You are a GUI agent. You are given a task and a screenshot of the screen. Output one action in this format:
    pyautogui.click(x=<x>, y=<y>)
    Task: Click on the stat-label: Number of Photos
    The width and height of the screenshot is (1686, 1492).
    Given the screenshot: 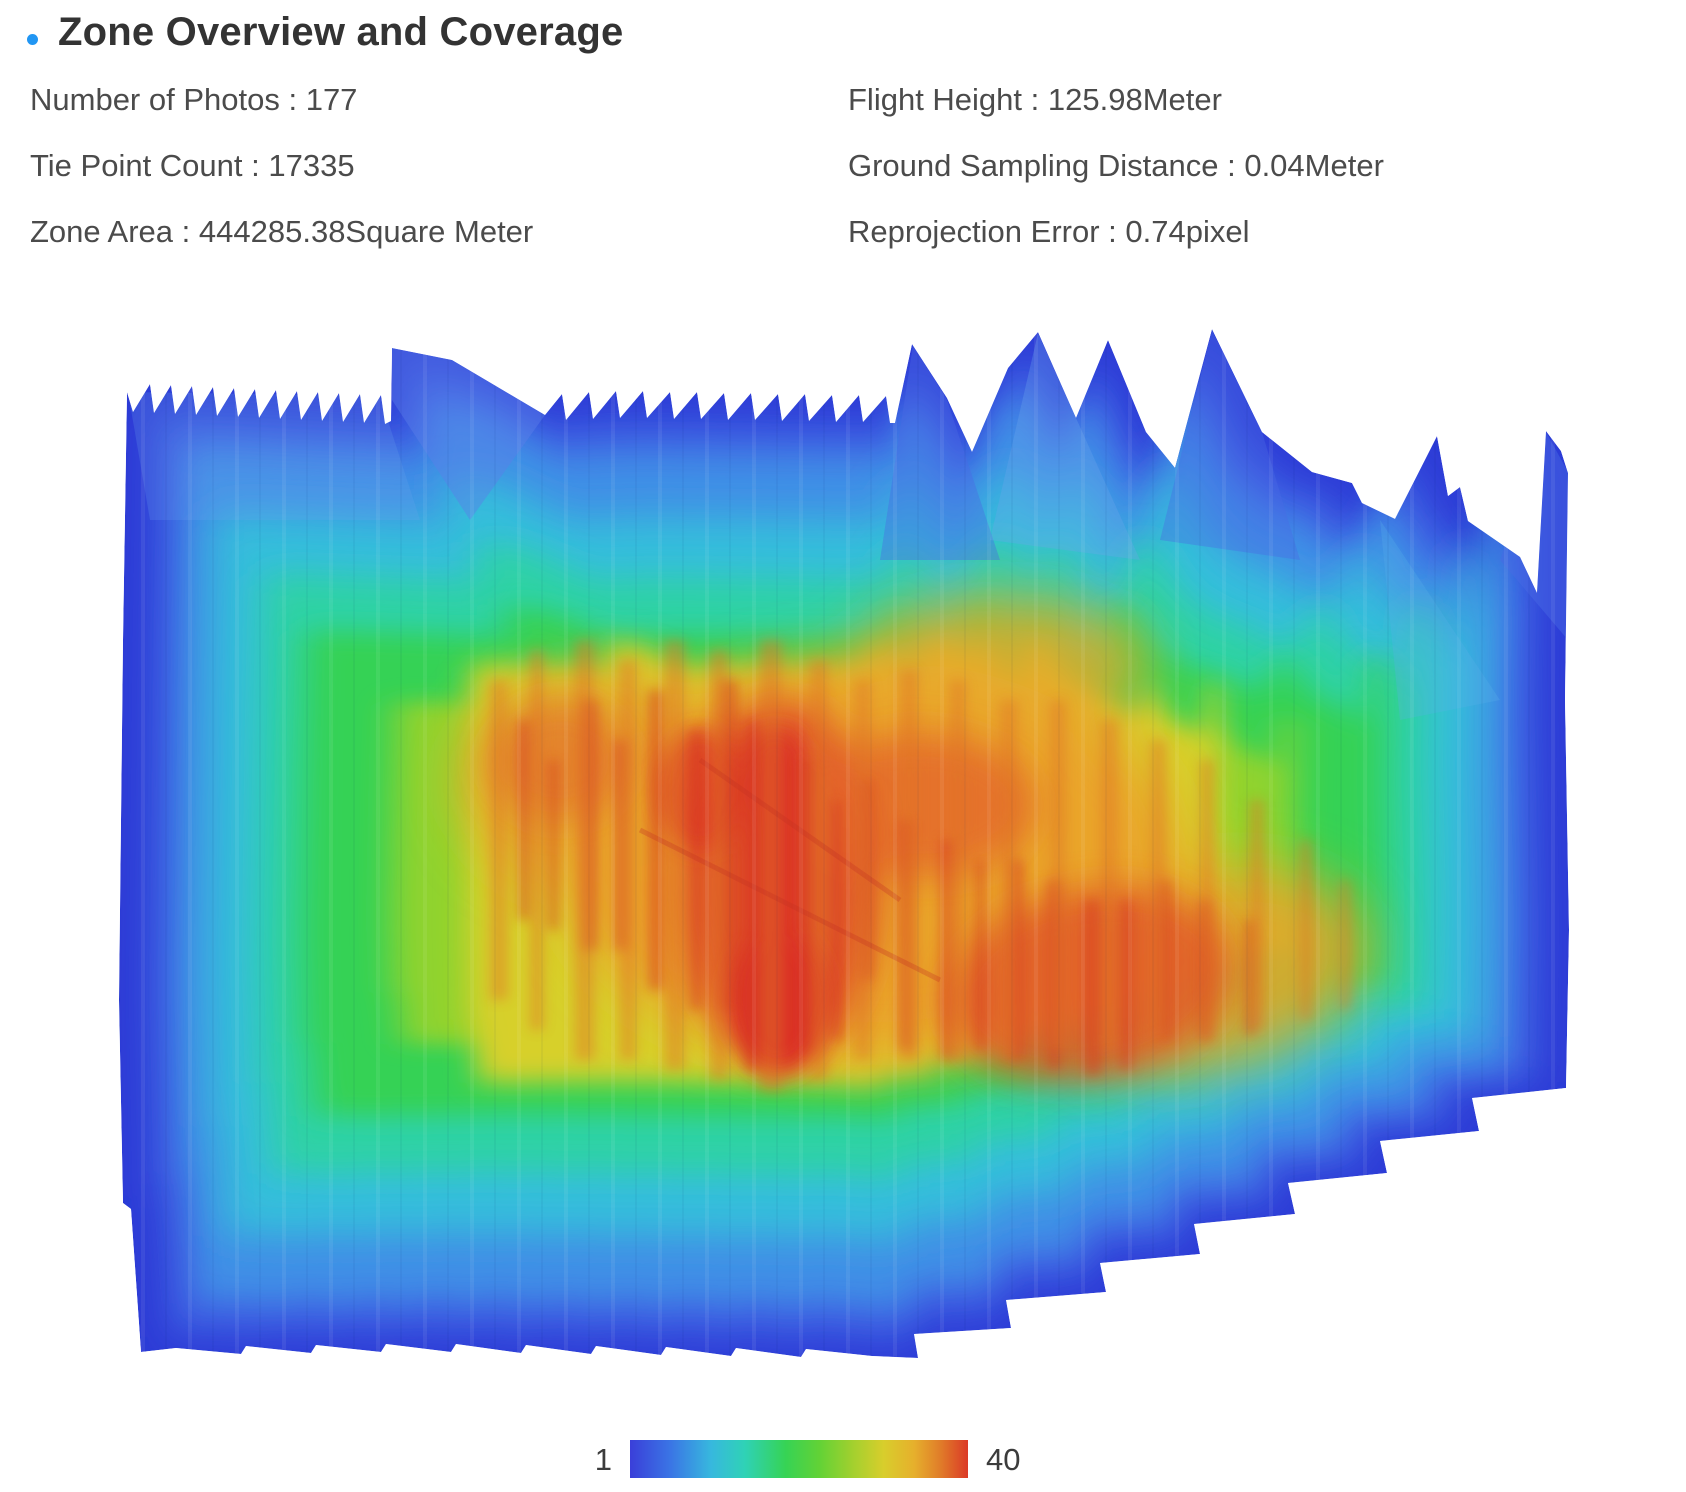 What is the action you would take?
    pyautogui.click(x=155, y=99)
    